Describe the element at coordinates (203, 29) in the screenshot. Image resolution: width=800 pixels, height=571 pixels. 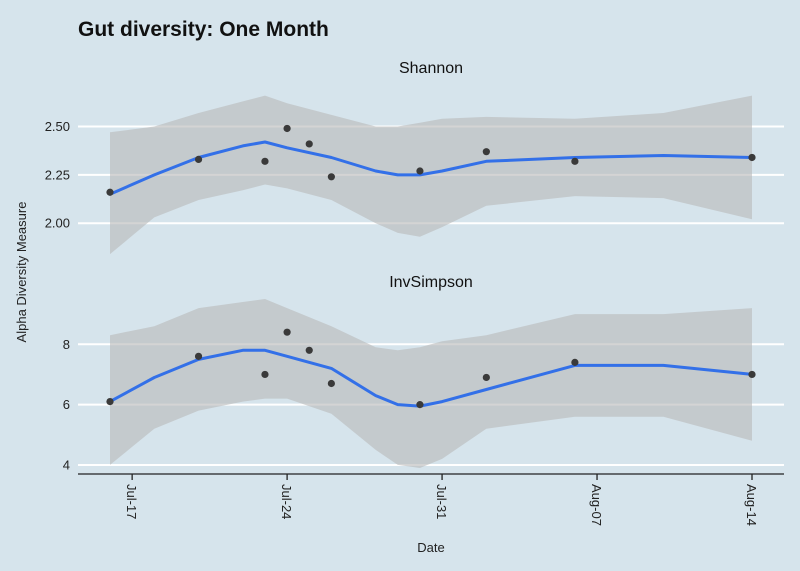
I see `chart-title: Gut diversity: One Month` at that location.